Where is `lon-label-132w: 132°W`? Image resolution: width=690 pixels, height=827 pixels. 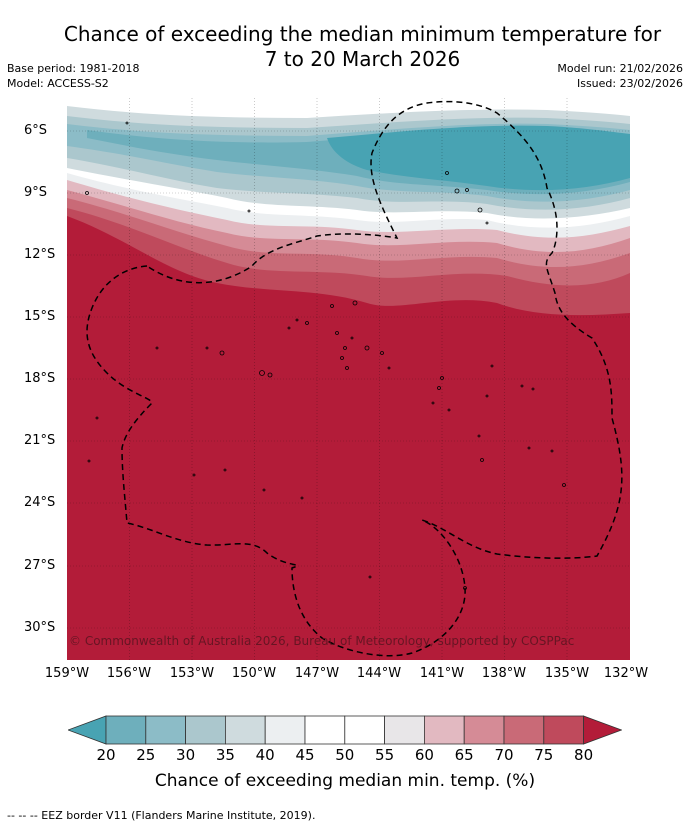 lon-label-132w: 132°W is located at coordinates (626, 673).